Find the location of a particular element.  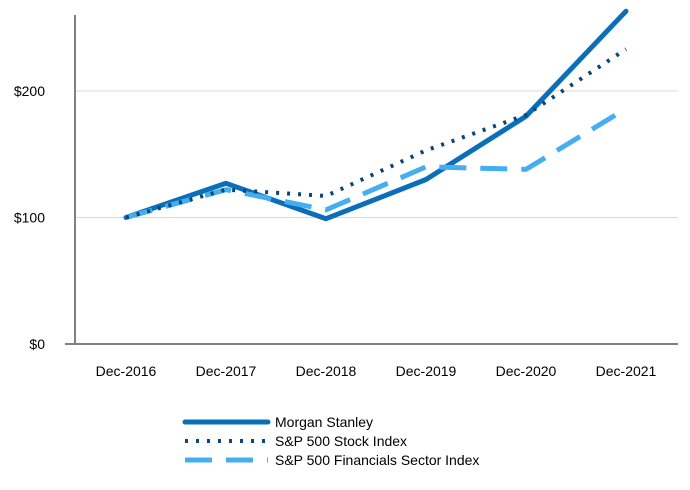

y-axis: $0 $100 $200 is located at coordinates (45, 183).